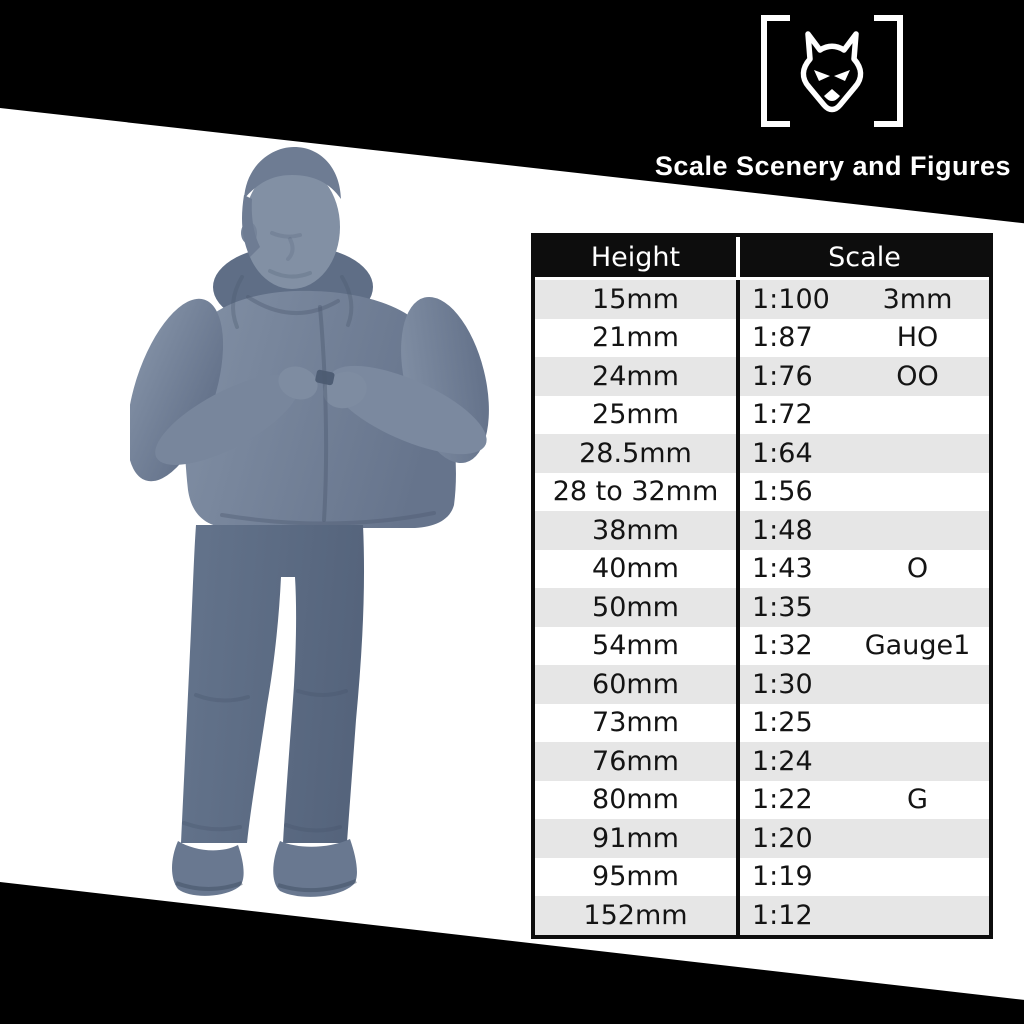  I want to click on scale-ratio: 1:56, so click(782, 492).